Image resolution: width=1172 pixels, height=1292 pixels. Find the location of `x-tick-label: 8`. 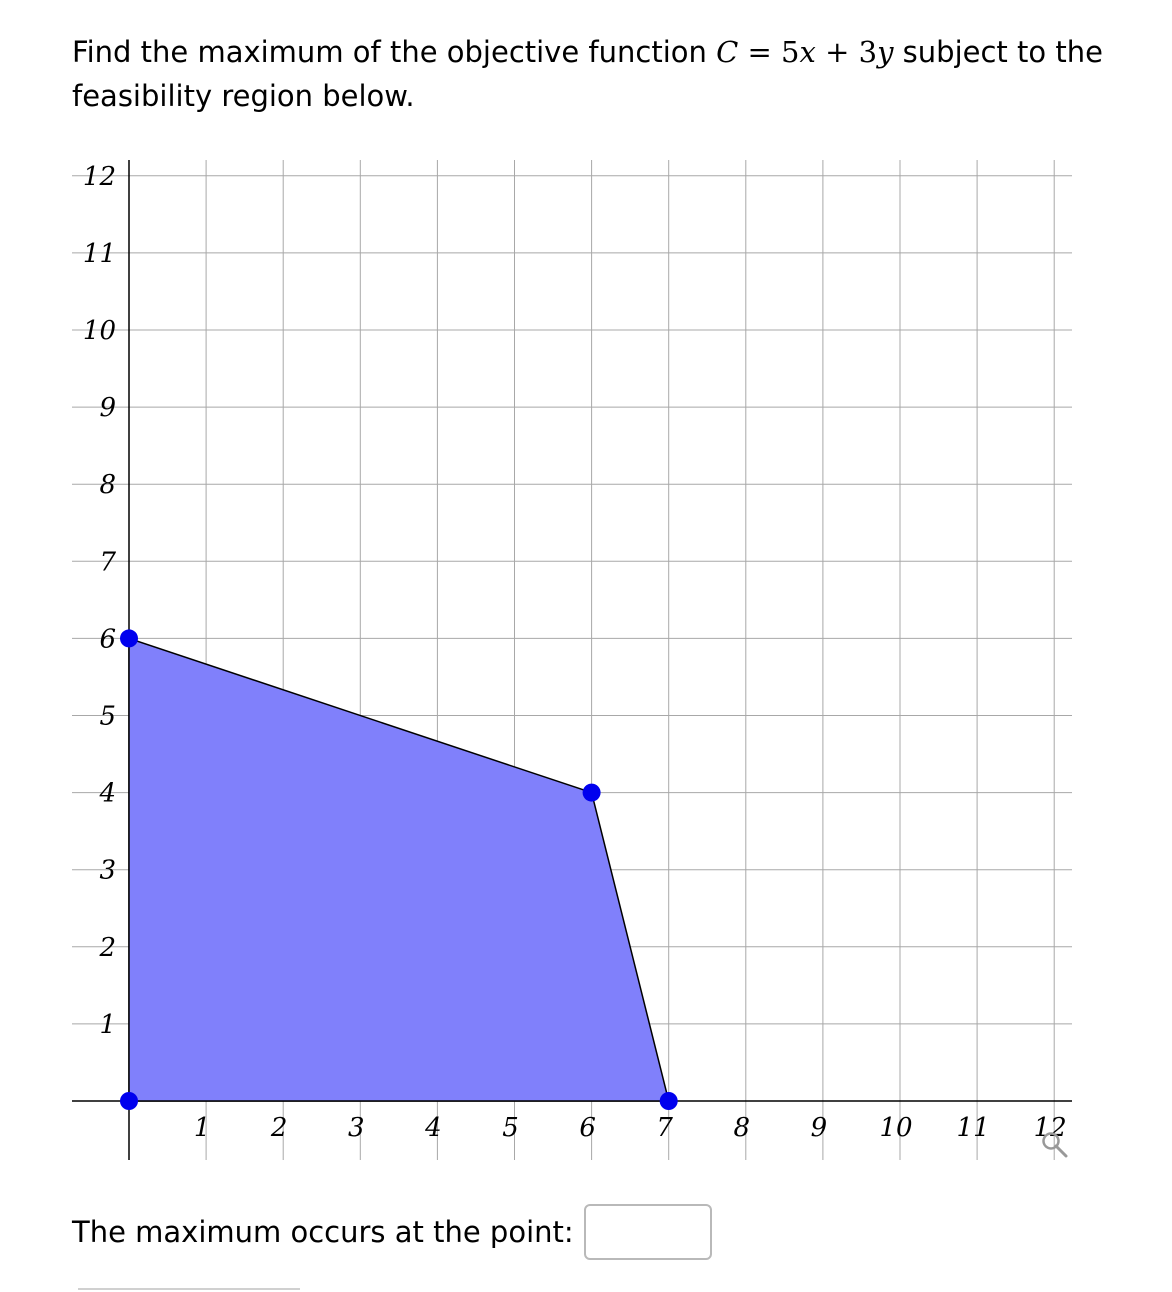

x-tick-label: 8 is located at coordinates (742, 1128).